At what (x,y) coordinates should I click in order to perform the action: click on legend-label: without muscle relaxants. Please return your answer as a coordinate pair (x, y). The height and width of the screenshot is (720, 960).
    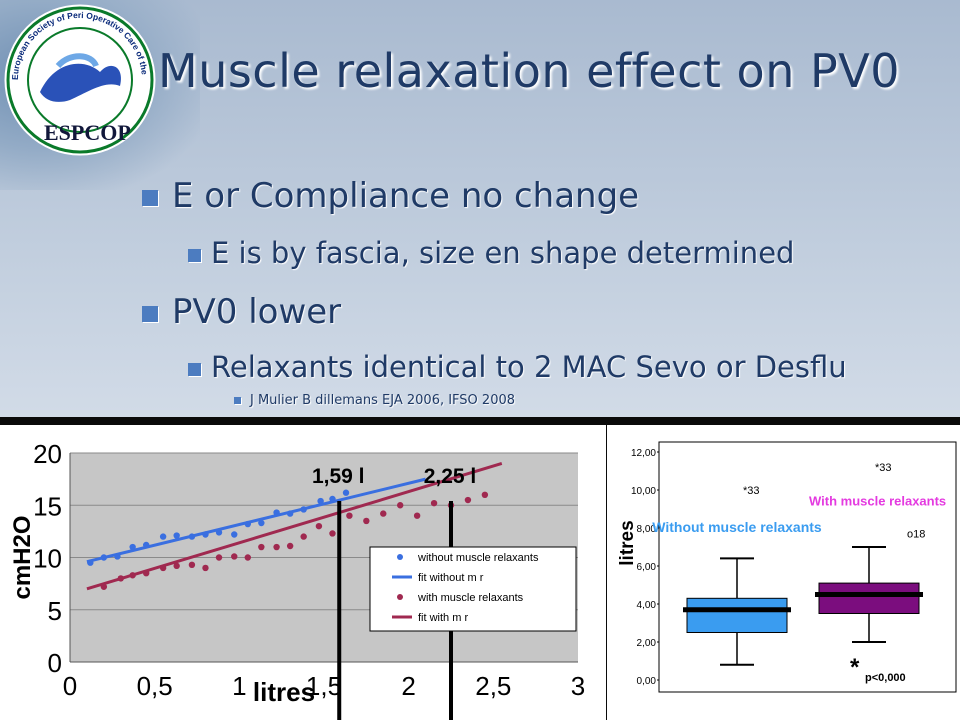
    Looking at the image, I should click on (478, 558).